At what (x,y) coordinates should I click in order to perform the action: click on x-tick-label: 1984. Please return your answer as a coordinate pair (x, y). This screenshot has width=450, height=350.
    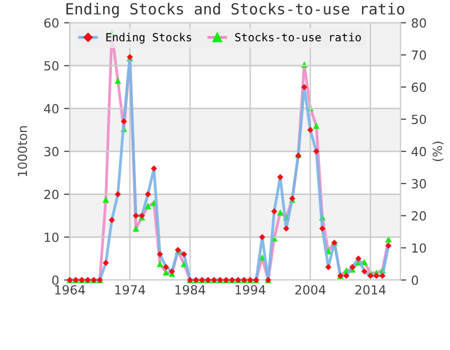
    Looking at the image, I should click on (190, 290).